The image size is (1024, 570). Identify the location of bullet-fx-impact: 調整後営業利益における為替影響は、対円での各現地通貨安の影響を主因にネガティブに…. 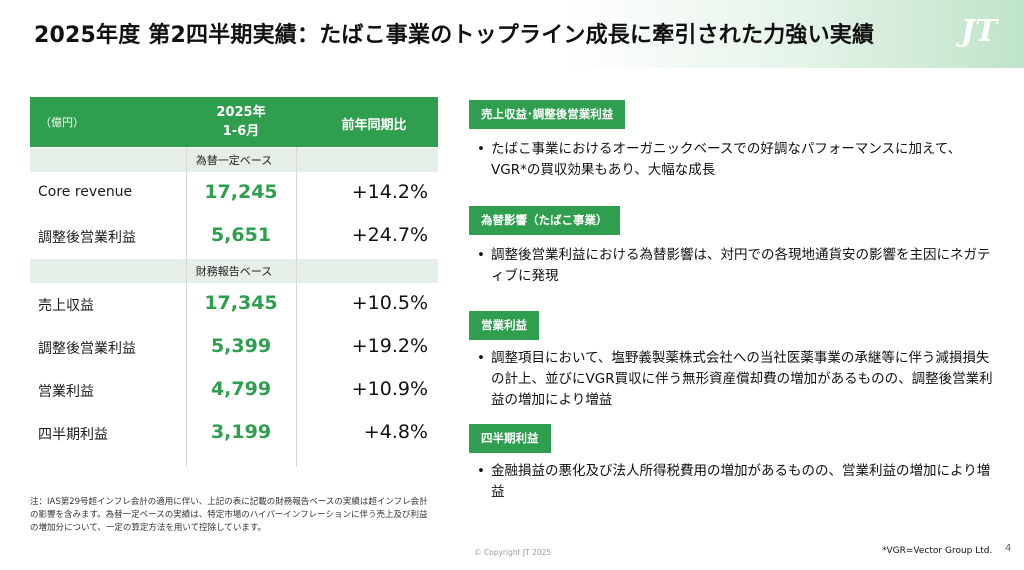
(737, 266).